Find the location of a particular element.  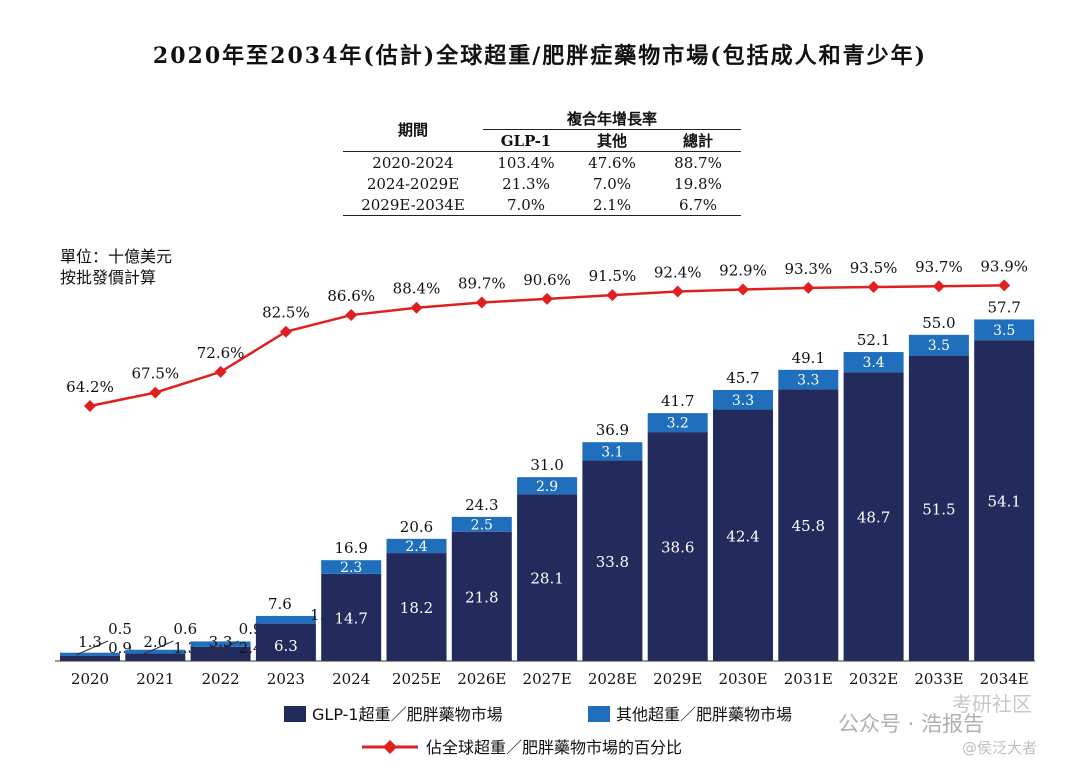

watermark-text: 考研社区 is located at coordinates (992, 704).